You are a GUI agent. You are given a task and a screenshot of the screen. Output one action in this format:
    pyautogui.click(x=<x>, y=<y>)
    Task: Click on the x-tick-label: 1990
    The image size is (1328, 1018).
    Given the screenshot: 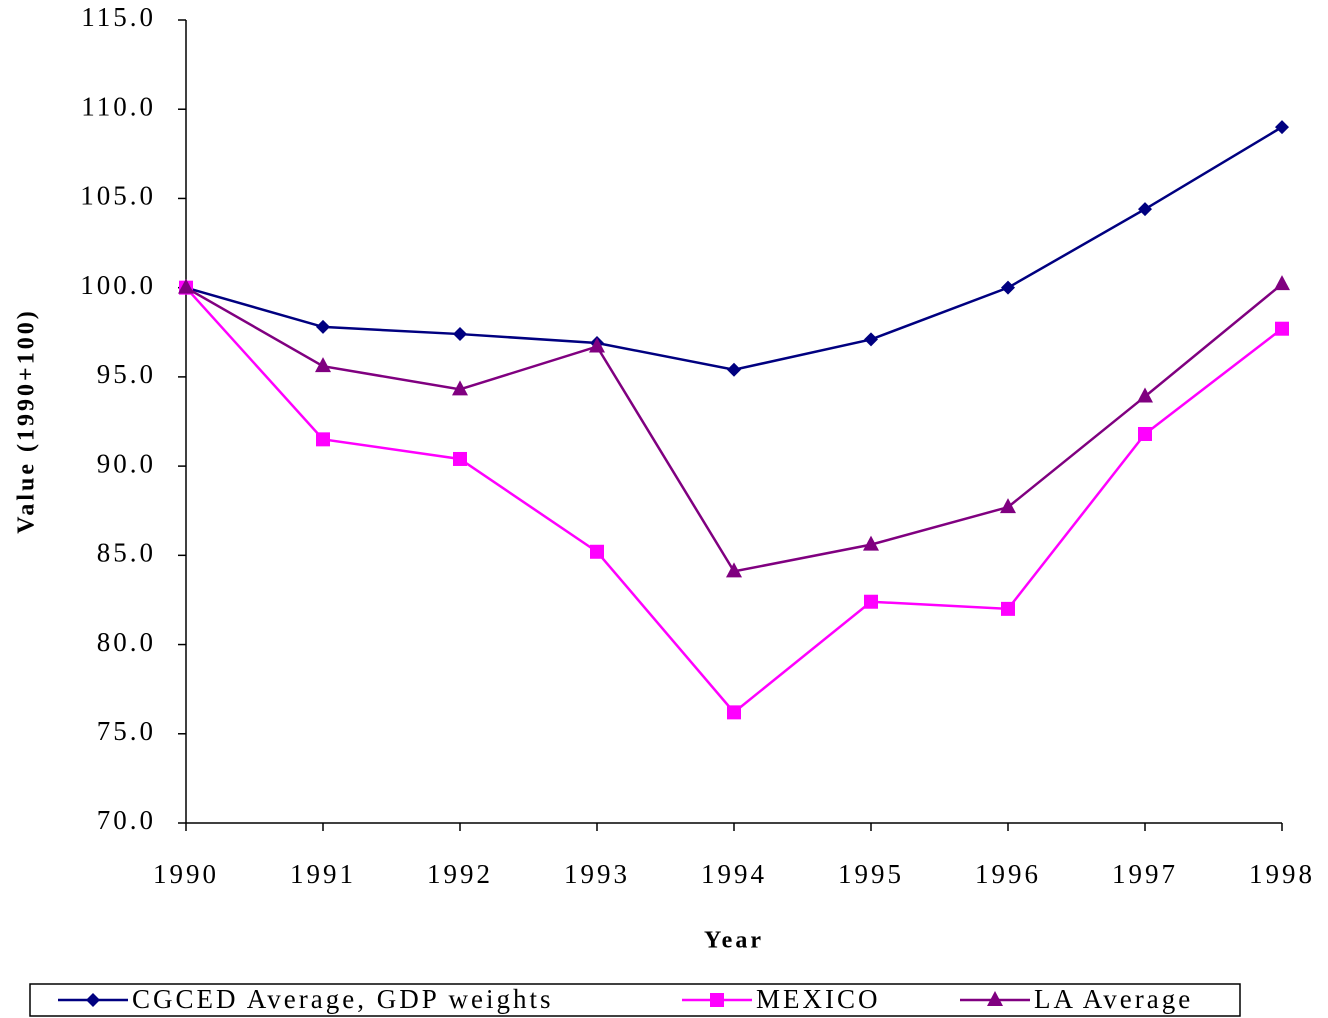 What is the action you would take?
    pyautogui.click(x=186, y=874)
    